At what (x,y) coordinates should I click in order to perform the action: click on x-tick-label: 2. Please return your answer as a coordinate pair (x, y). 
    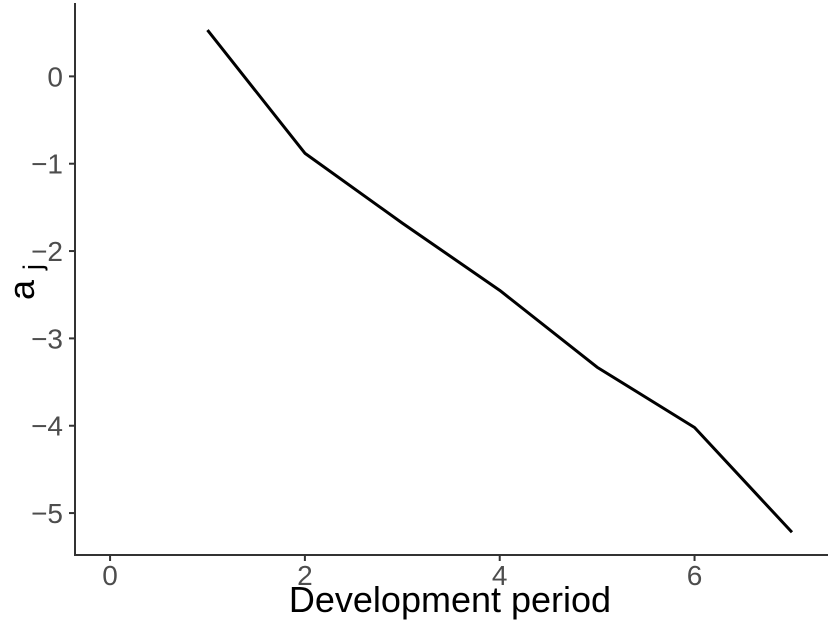
    Looking at the image, I should click on (305, 575).